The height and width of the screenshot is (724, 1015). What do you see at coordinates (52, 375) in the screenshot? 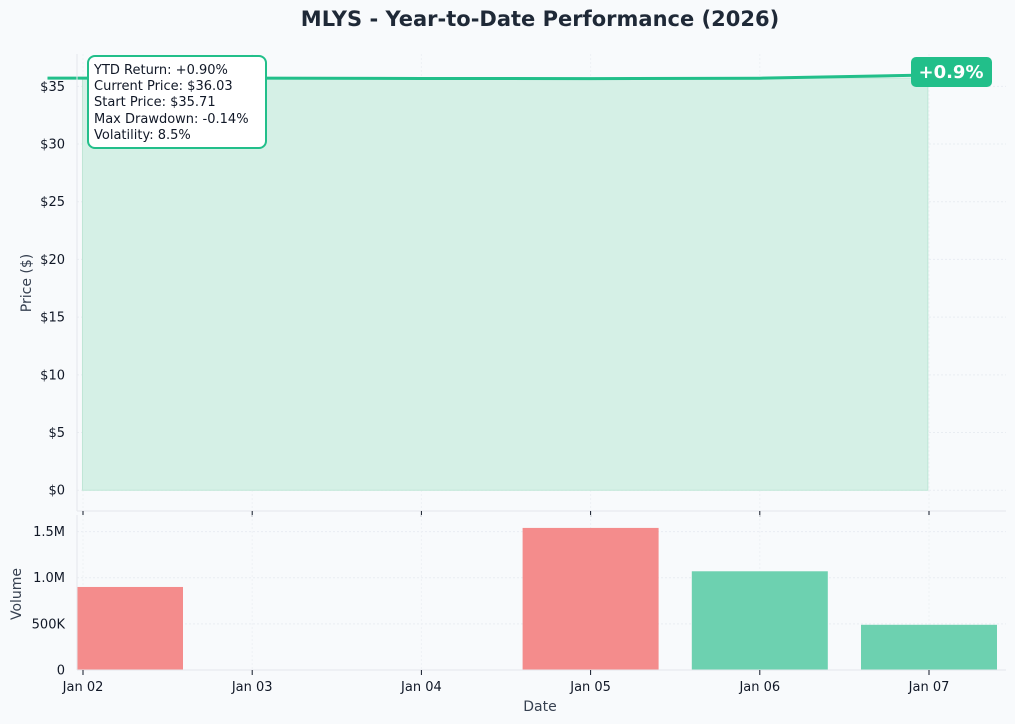
I see `price-y-tick-label: $10` at bounding box center [52, 375].